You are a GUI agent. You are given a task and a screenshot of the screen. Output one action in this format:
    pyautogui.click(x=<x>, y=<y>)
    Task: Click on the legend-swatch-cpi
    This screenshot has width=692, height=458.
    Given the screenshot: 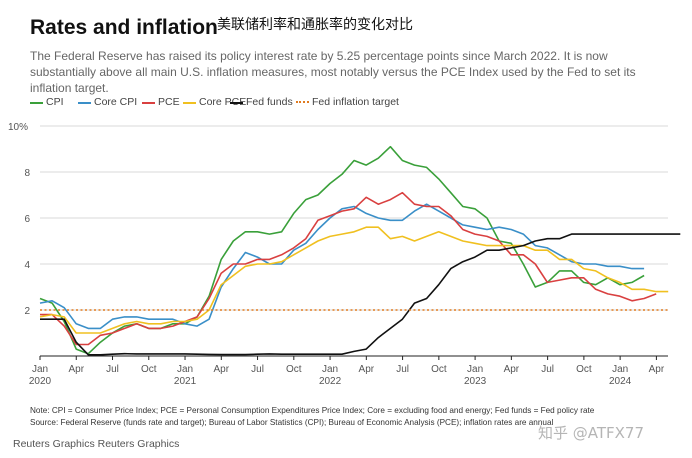 What is the action you would take?
    pyautogui.click(x=36, y=103)
    